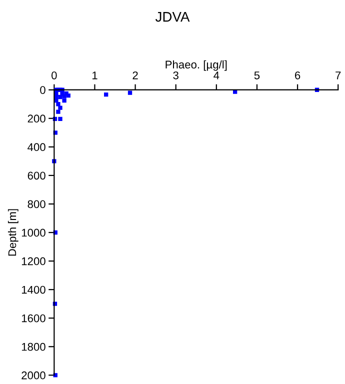  Describe the element at coordinates (34, 375) in the screenshot. I see `y-tick-label: 2000` at that location.